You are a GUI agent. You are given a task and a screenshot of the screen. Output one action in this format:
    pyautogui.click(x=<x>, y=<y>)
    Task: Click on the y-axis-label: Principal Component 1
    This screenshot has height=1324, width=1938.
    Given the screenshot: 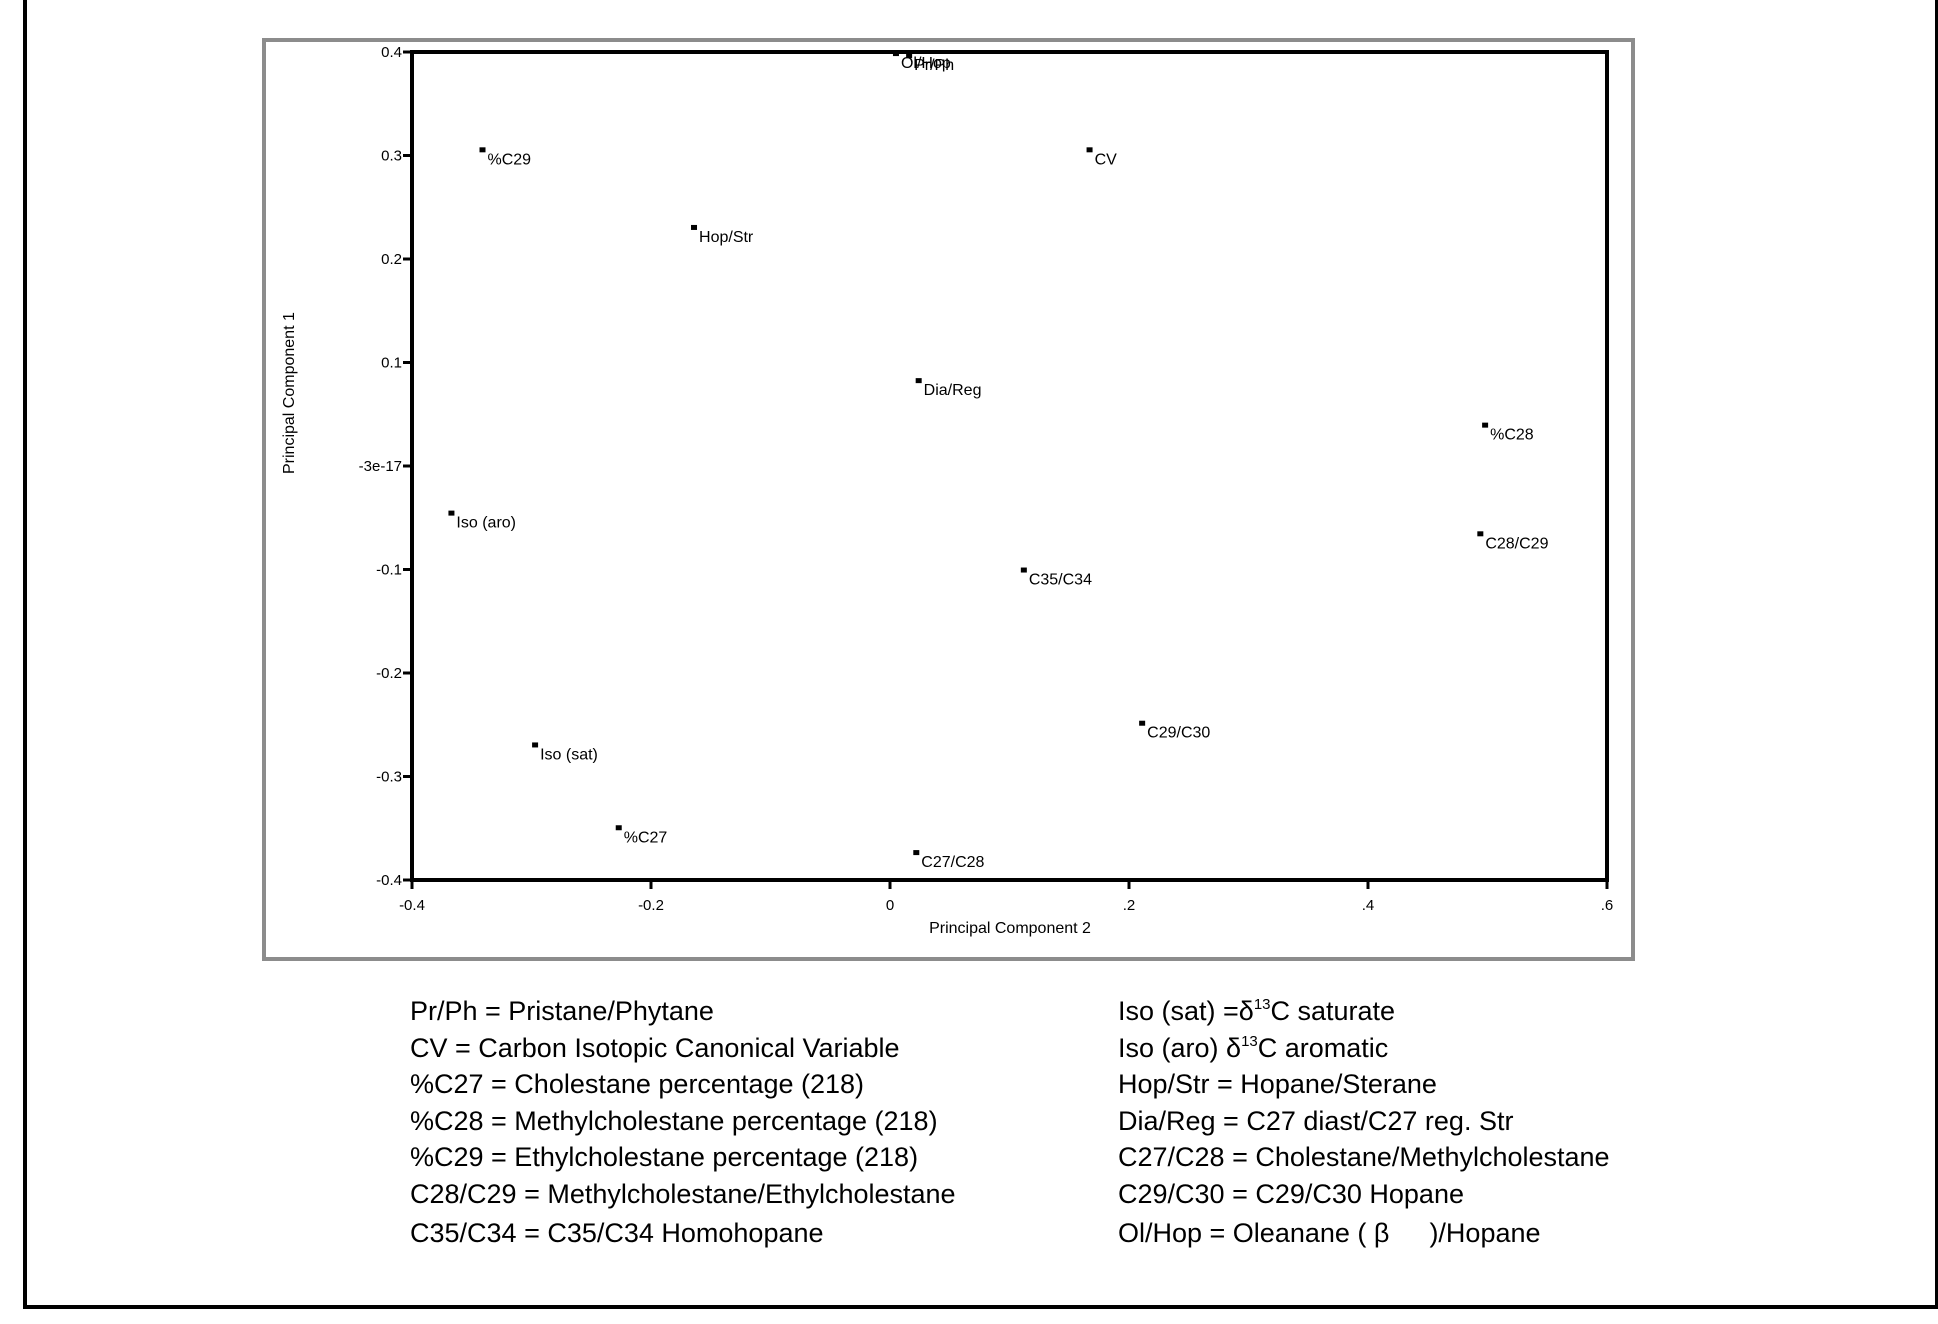 What is the action you would take?
    pyautogui.click(x=289, y=393)
    